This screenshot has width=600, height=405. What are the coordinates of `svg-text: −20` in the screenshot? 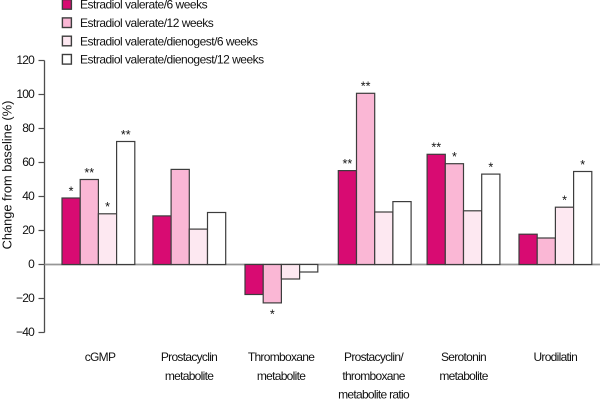 It's located at (25, 298).